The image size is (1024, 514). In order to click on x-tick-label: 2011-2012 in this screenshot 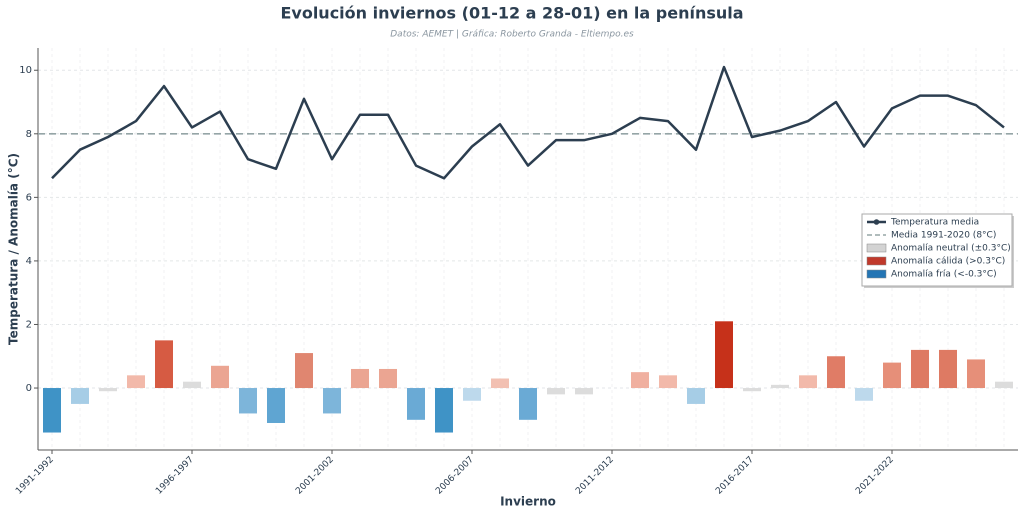, I will do `click(595, 476)`.